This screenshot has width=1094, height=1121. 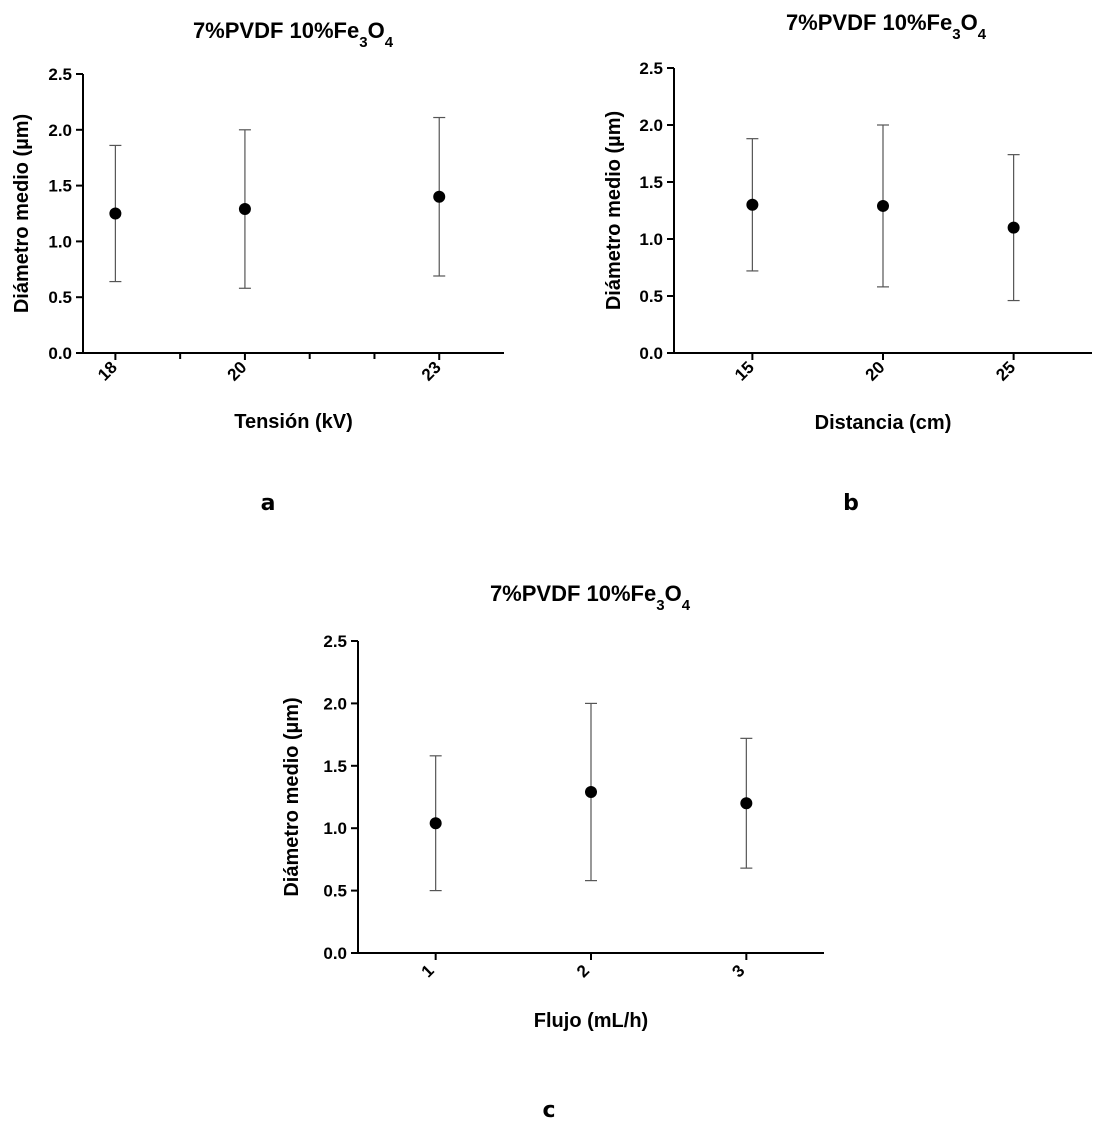 I want to click on x-tick-label: 2, so click(x=583, y=971).